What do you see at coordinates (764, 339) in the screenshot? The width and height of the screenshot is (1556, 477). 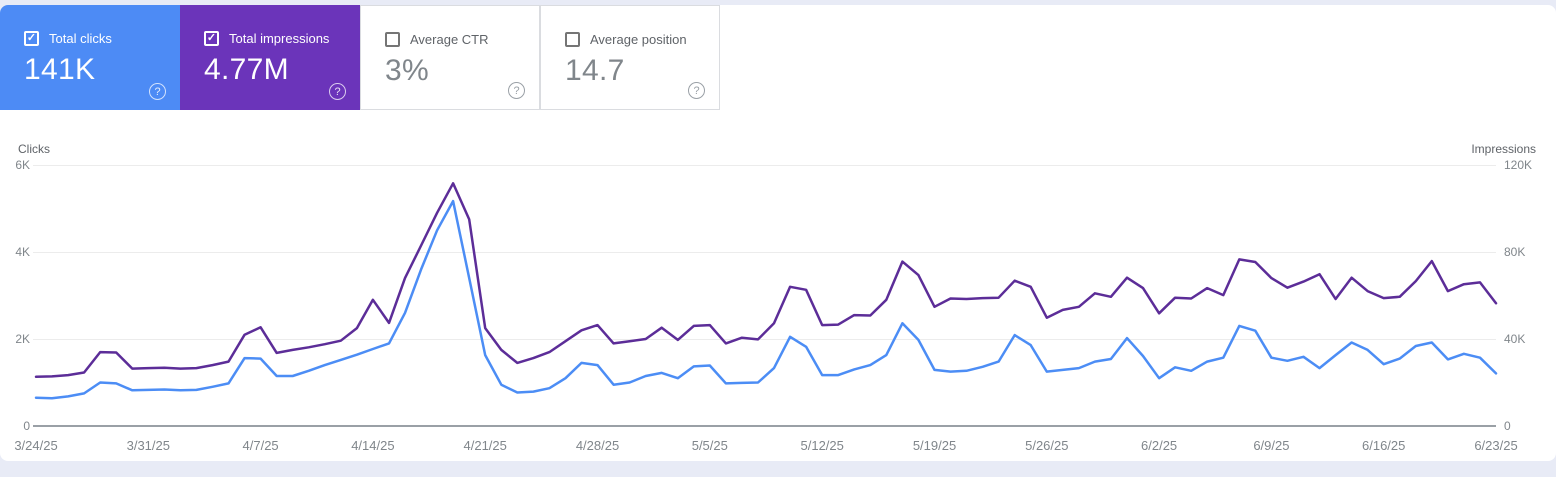 I see `gridline-2k` at bounding box center [764, 339].